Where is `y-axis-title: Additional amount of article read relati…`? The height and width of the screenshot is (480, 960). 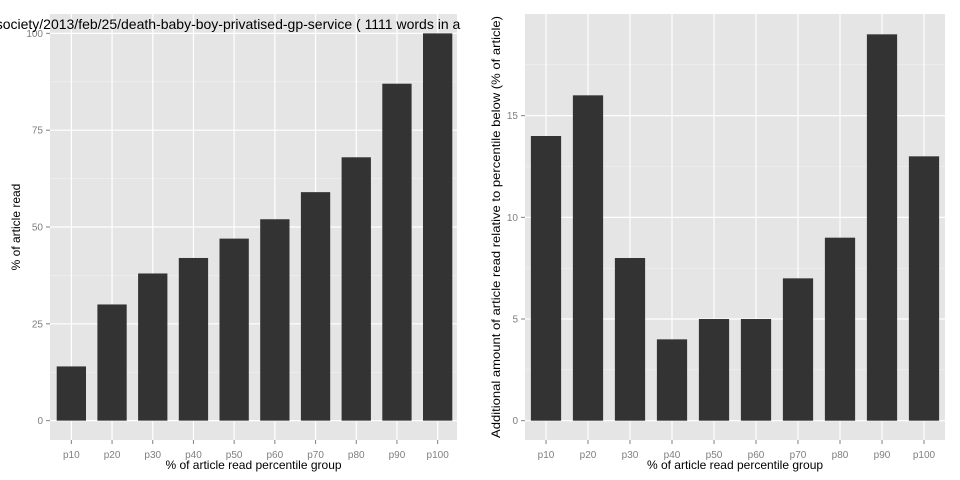 y-axis-title: Additional amount of article read relati… is located at coordinates (496, 227).